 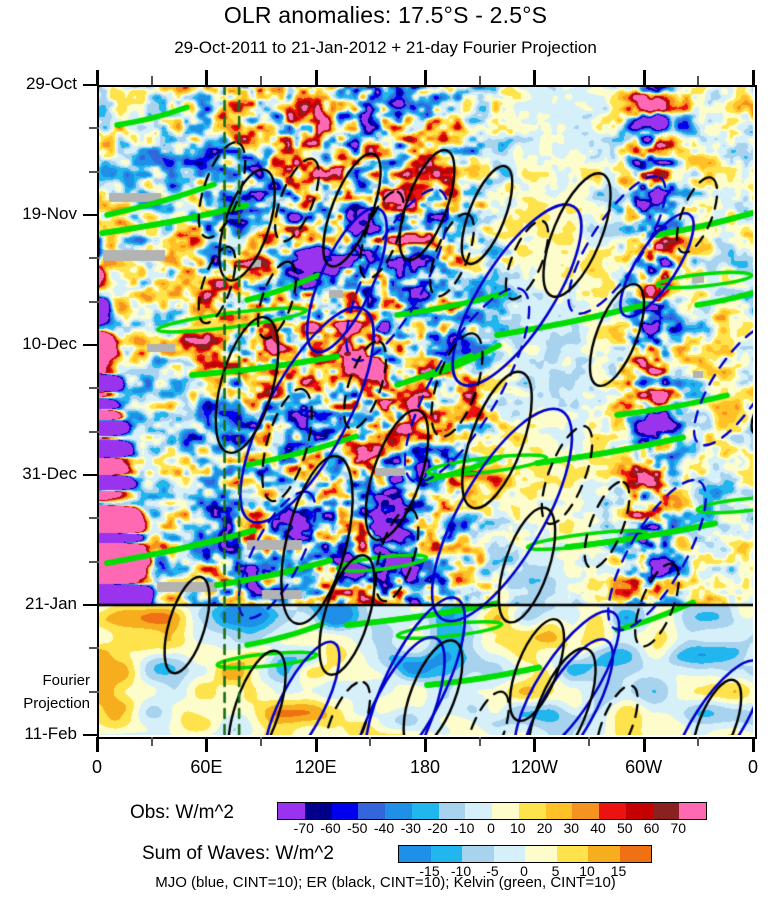 What do you see at coordinates (357, 828) in the screenshot?
I see `colorbar-tick-label: -50` at bounding box center [357, 828].